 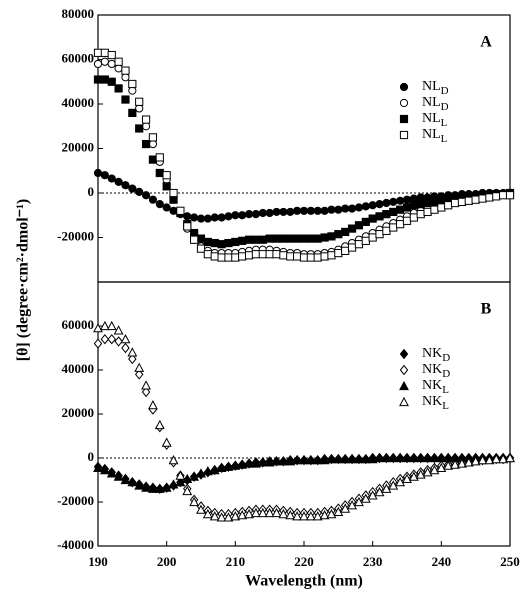 I want to click on y-tick-label: -40000, so click(x=75, y=544).